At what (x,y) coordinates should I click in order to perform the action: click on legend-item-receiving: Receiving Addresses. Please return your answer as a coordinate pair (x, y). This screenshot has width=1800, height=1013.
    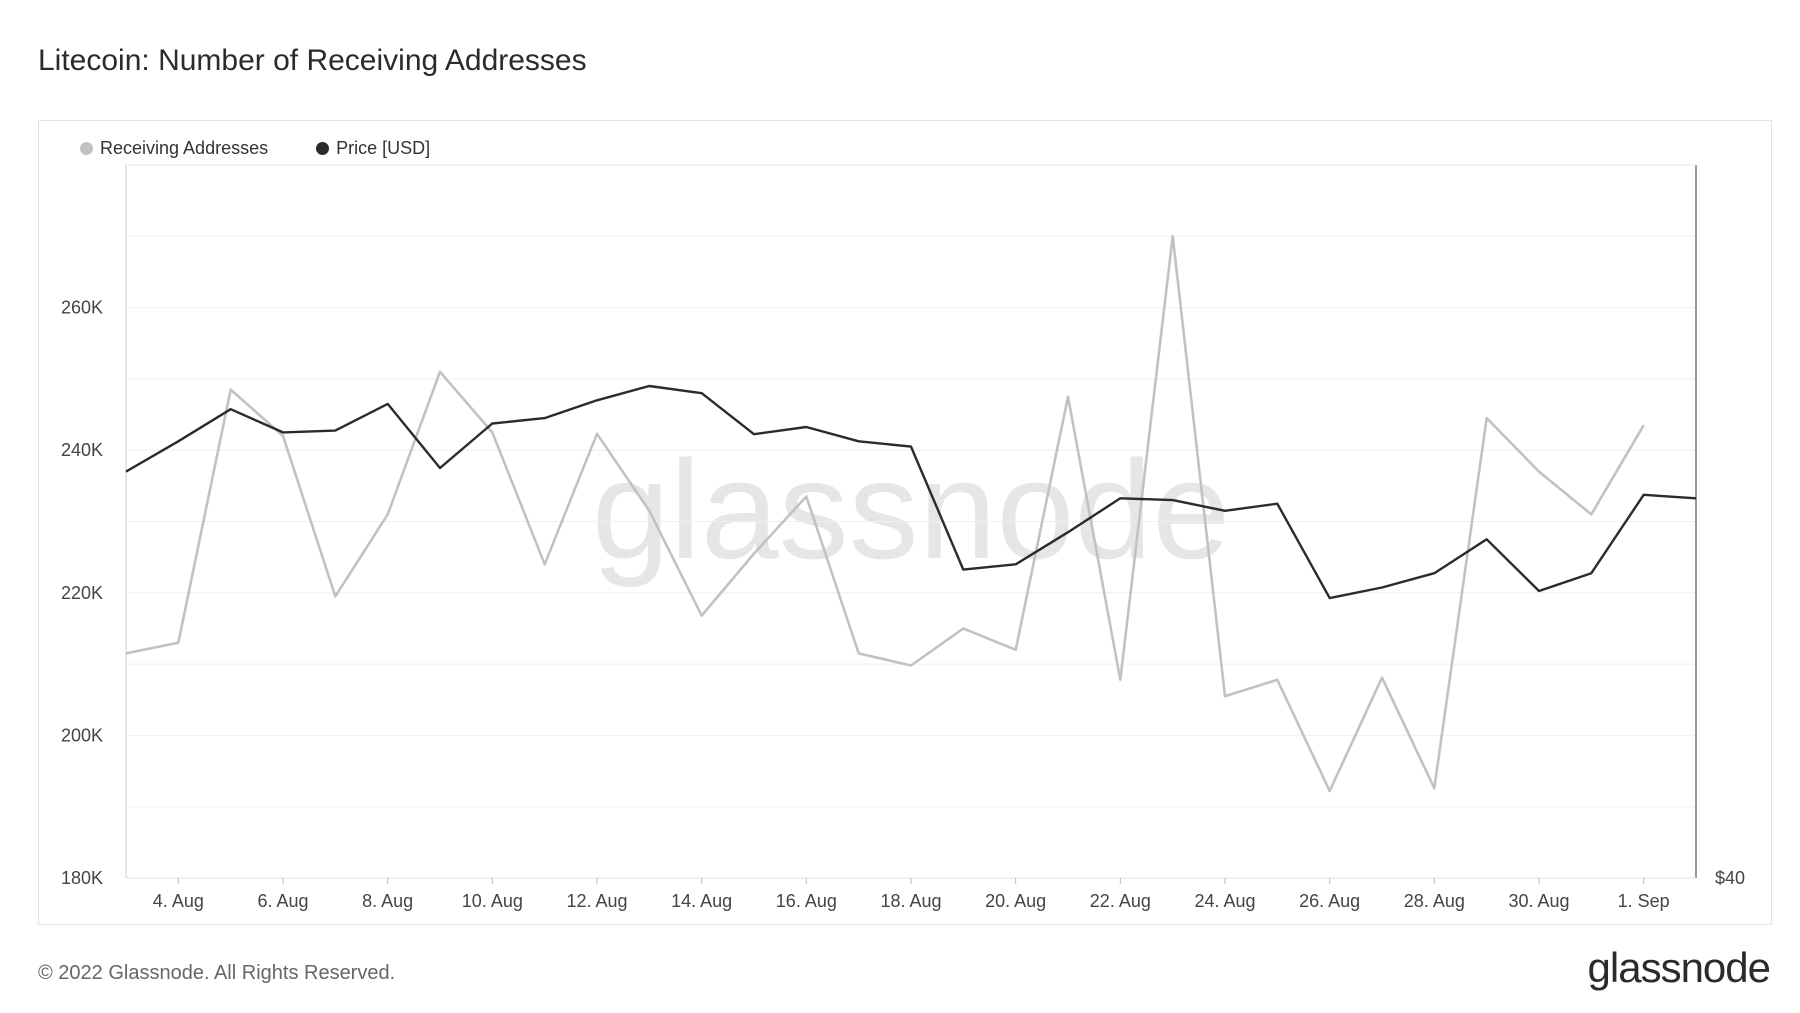
    Looking at the image, I should click on (174, 148).